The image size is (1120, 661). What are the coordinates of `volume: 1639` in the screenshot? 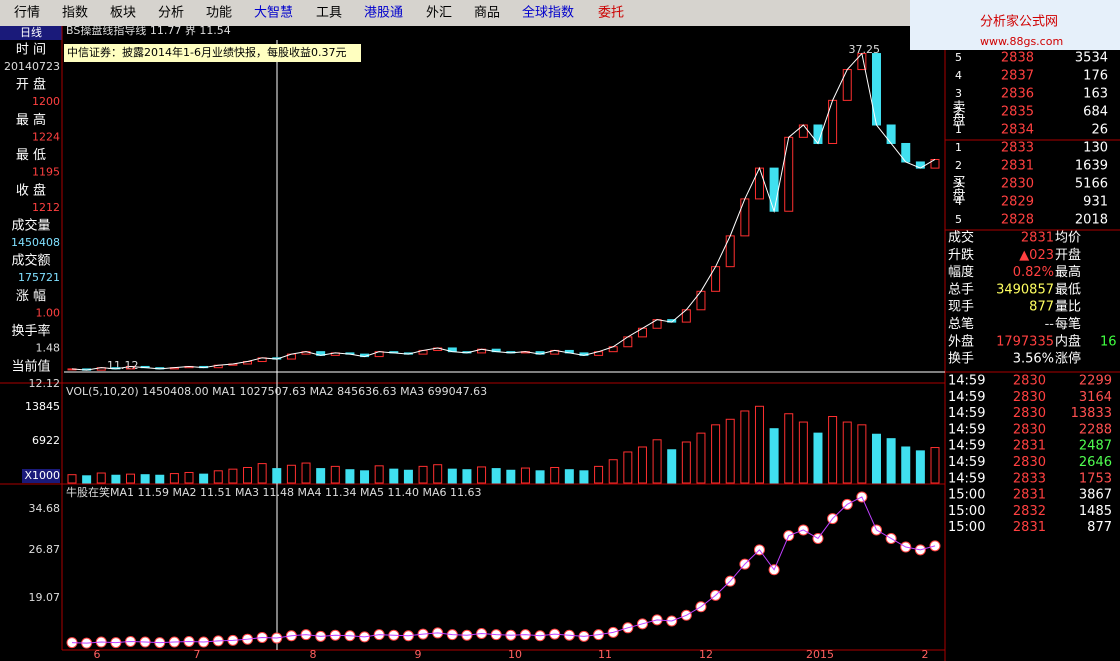 It's located at (1091, 166).